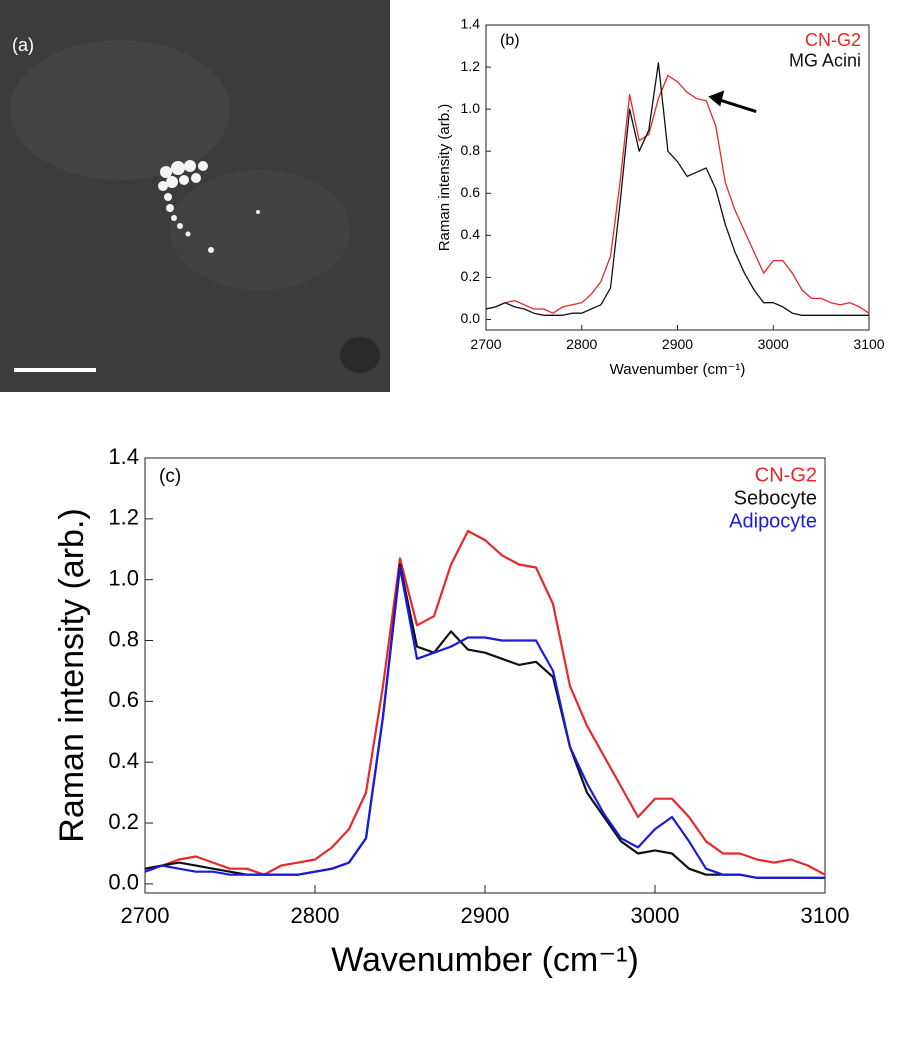 This screenshot has width=908, height=1050. What do you see at coordinates (716, 98) in the screenshot?
I see `annotation-arrowhead` at bounding box center [716, 98].